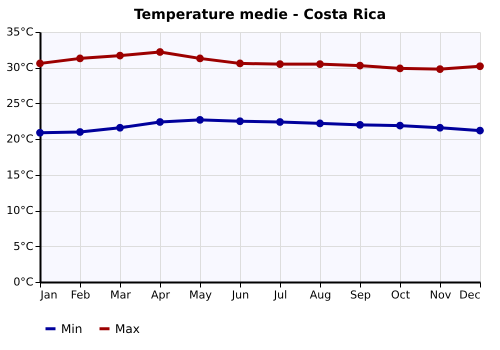 This screenshot has width=500, height=350. I want to click on y-tick-label: 5°C, so click(23, 246).